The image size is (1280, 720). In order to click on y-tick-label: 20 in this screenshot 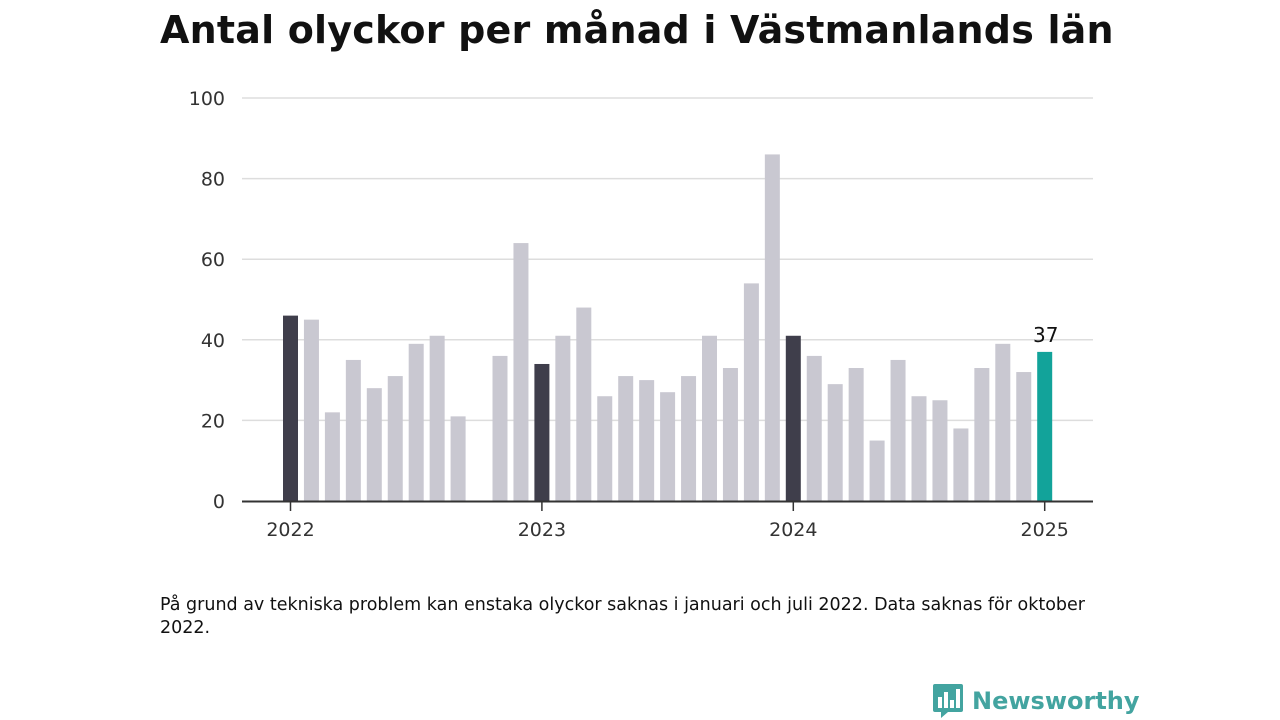, I will do `click(213, 421)`.